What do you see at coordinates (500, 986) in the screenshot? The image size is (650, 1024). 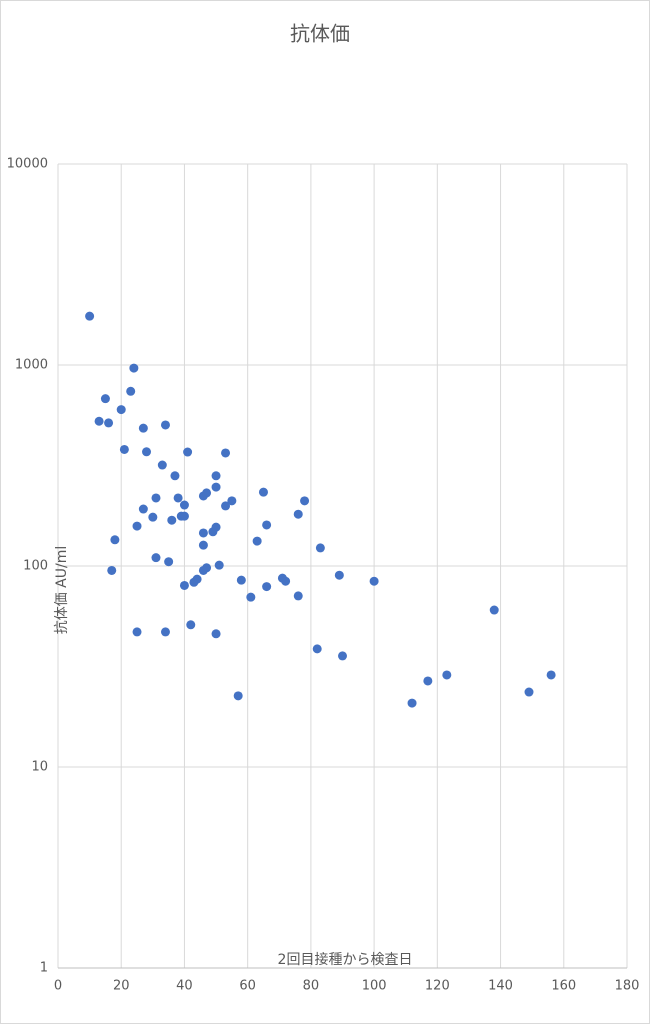 I see `x-tick-label: 140` at bounding box center [500, 986].